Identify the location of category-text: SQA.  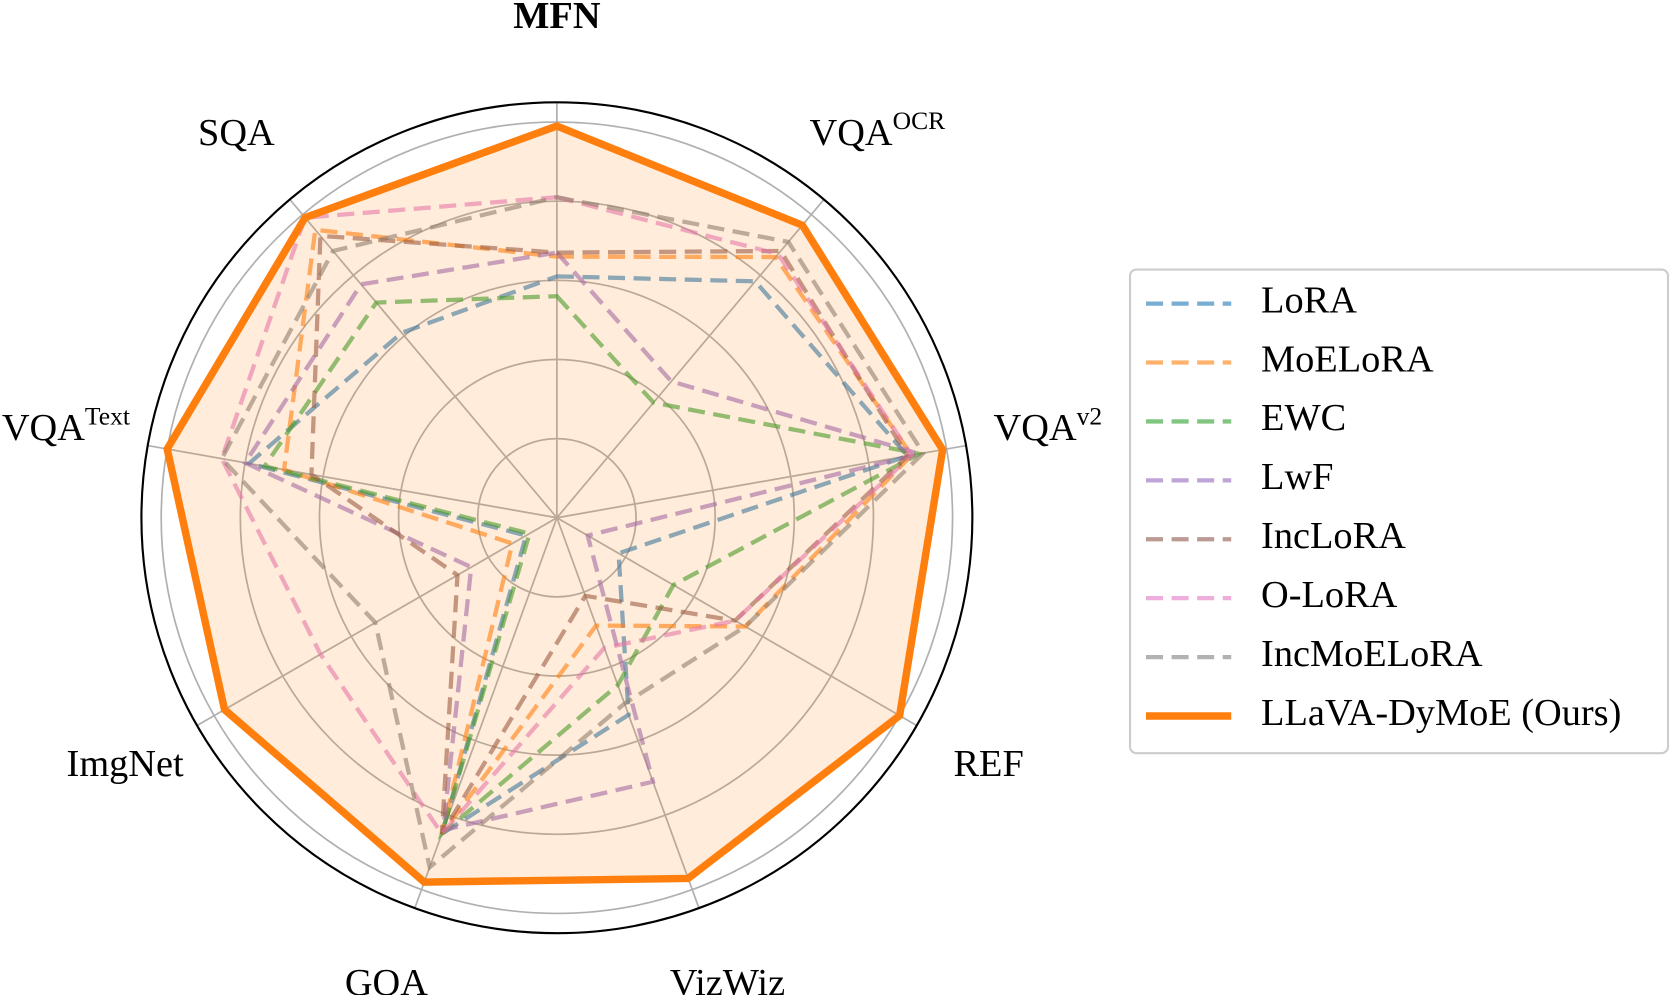
(236, 133).